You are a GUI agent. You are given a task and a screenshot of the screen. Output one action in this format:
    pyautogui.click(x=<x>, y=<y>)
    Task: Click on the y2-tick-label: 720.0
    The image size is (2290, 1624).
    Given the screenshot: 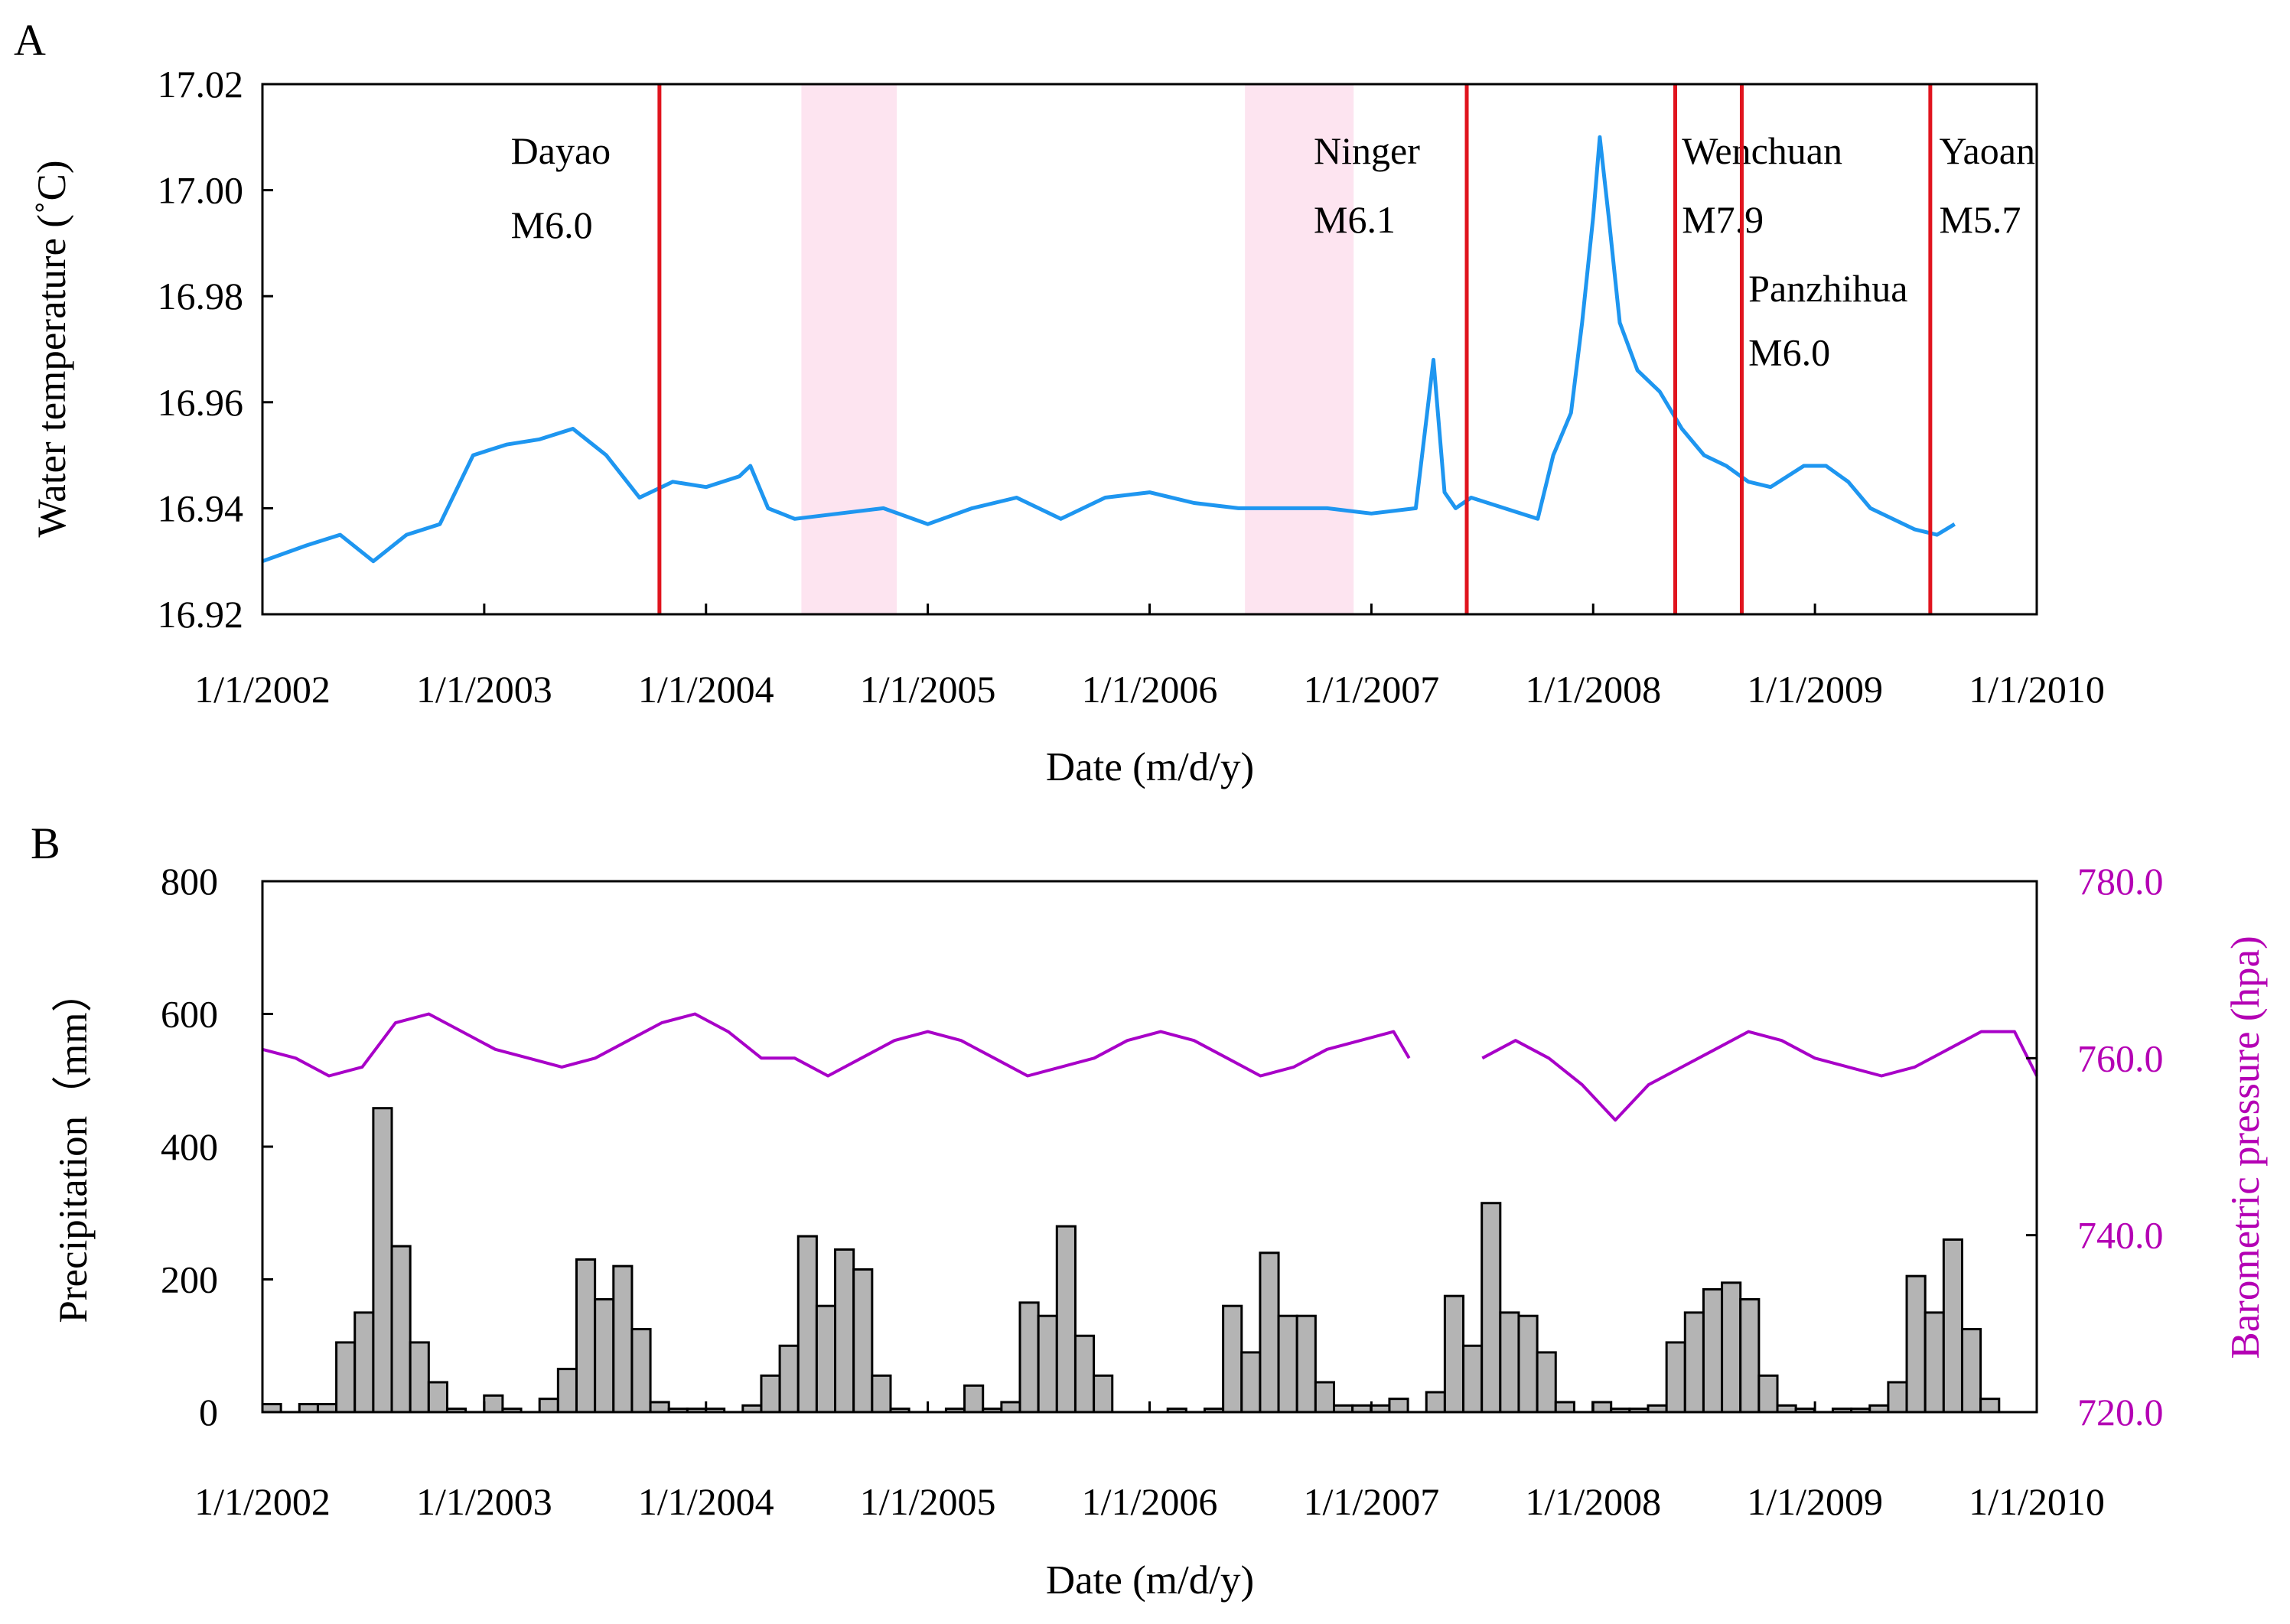 What is the action you would take?
    pyautogui.click(x=2120, y=1412)
    